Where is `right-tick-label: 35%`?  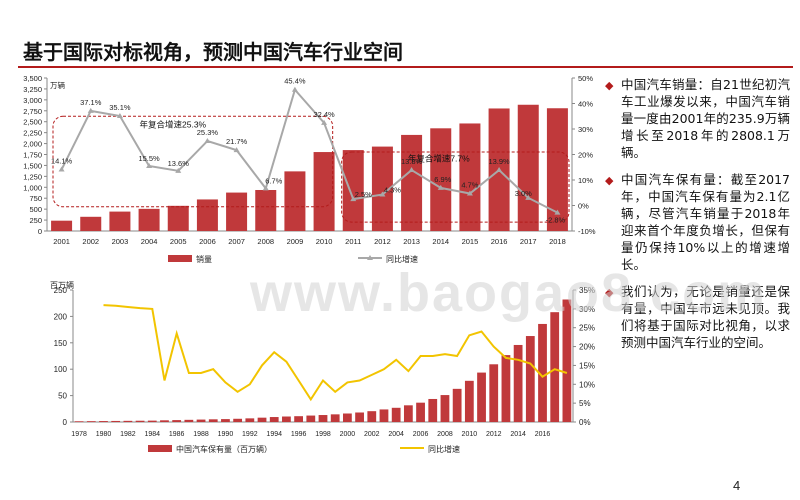 right-tick-label: 35% is located at coordinates (587, 290).